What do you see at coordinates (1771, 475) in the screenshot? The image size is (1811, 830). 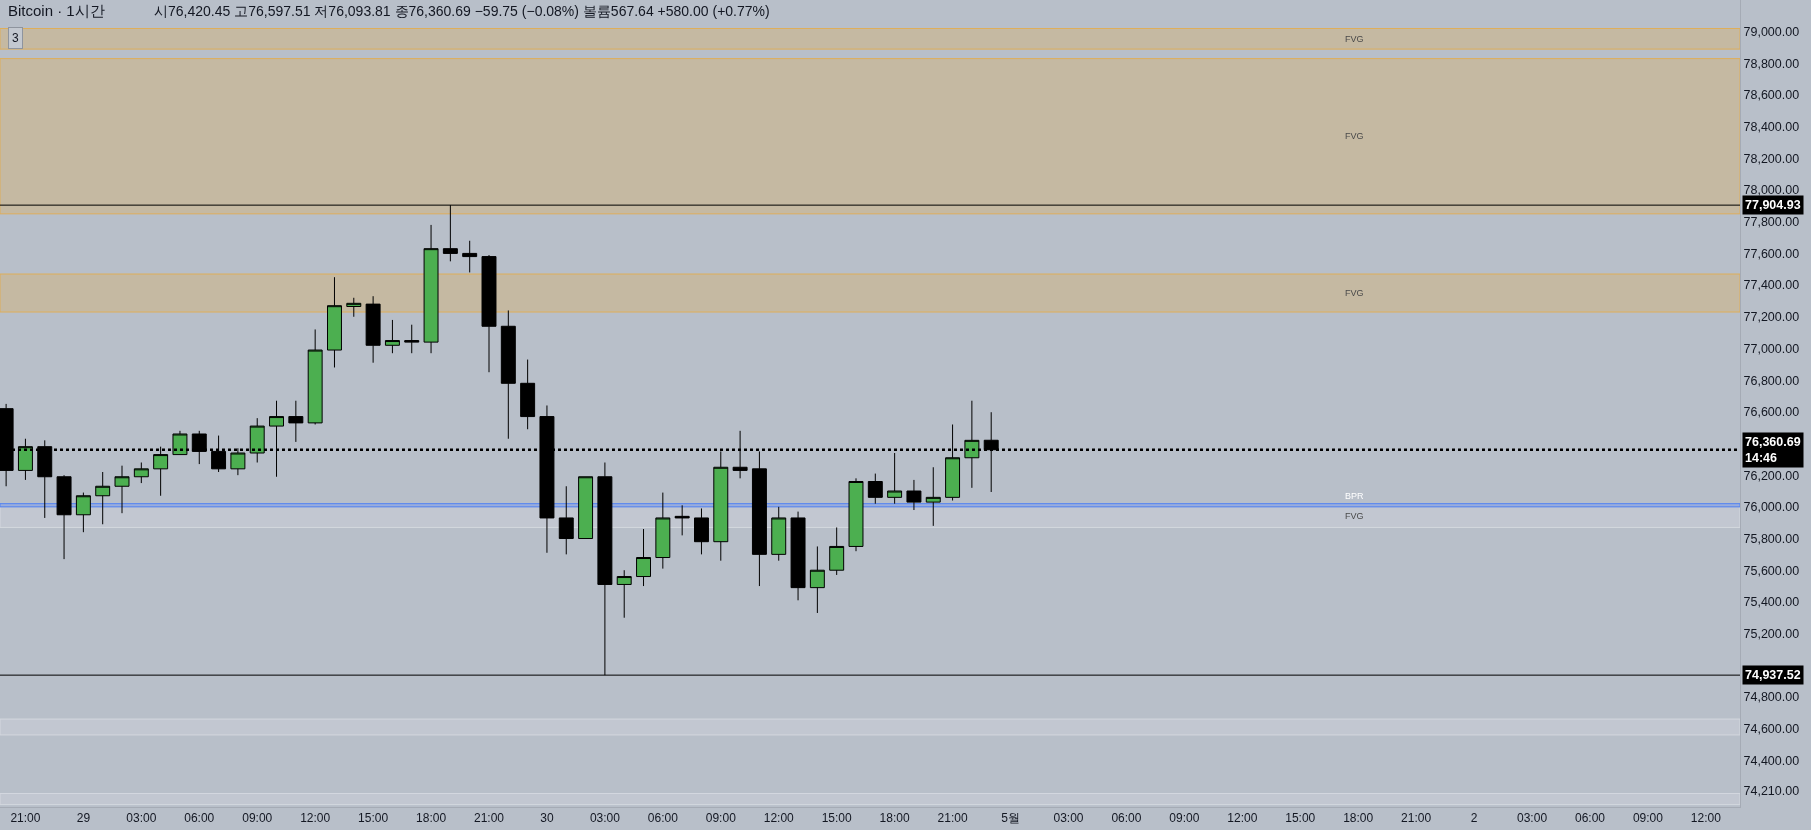 I see `y-tick-label: 76,200.00` at bounding box center [1771, 475].